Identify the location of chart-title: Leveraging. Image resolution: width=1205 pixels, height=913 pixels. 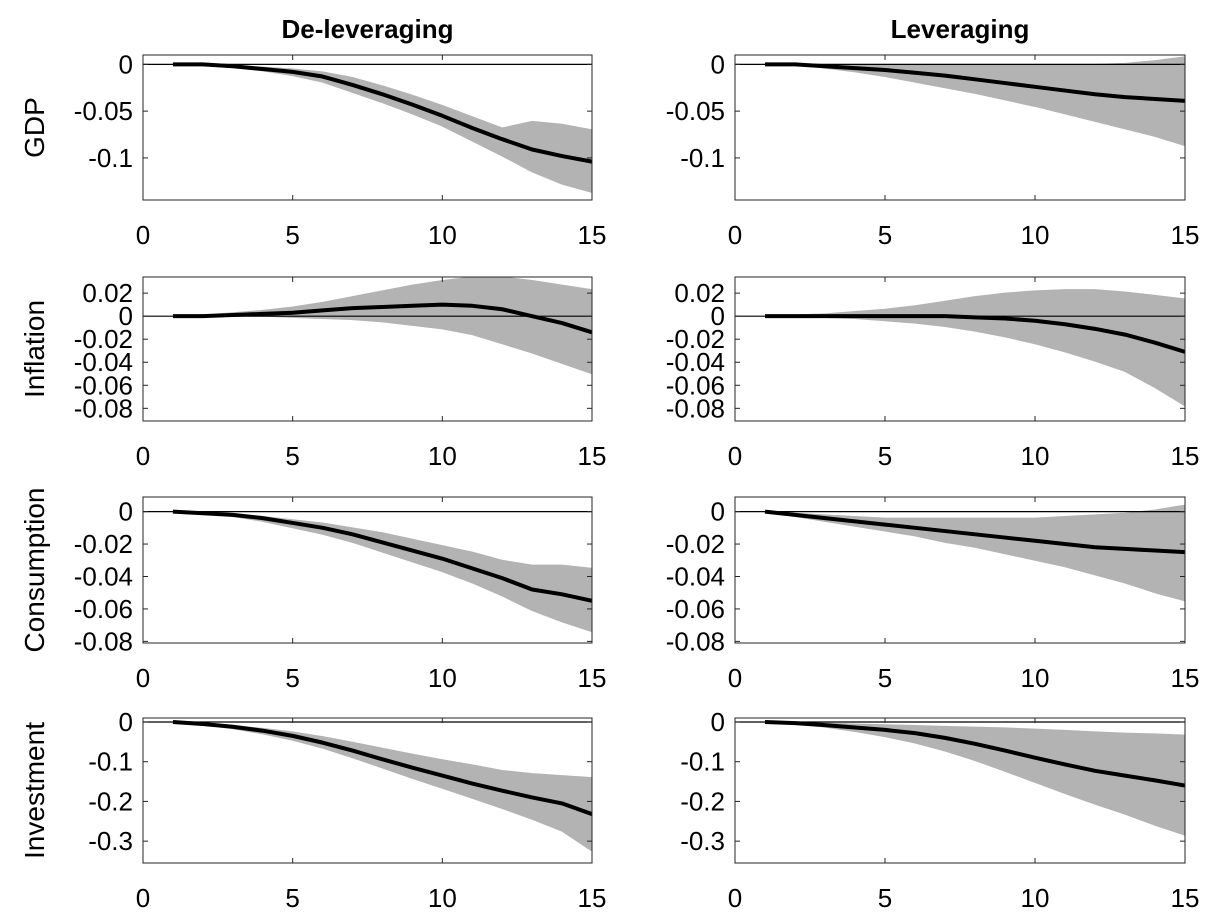
(960, 29).